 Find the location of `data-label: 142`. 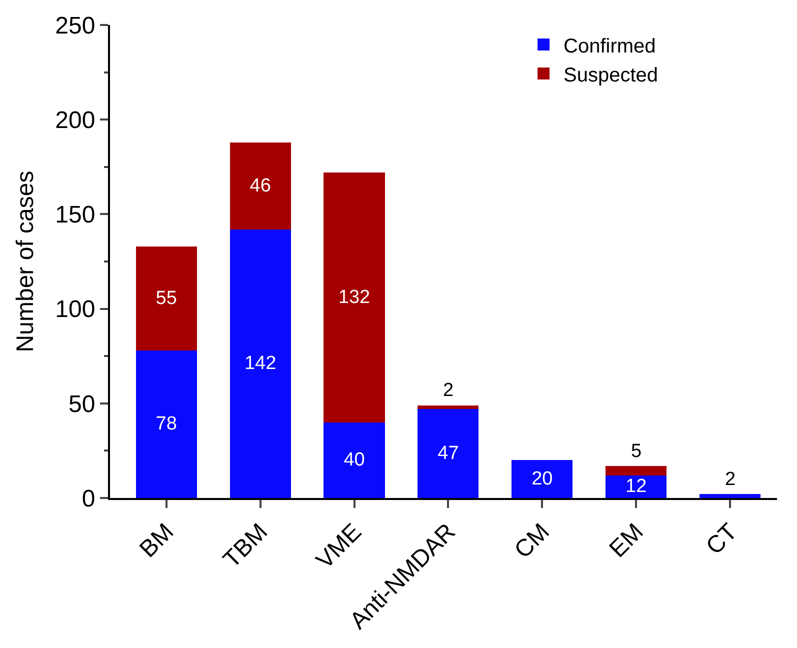

data-label: 142 is located at coordinates (260, 363).